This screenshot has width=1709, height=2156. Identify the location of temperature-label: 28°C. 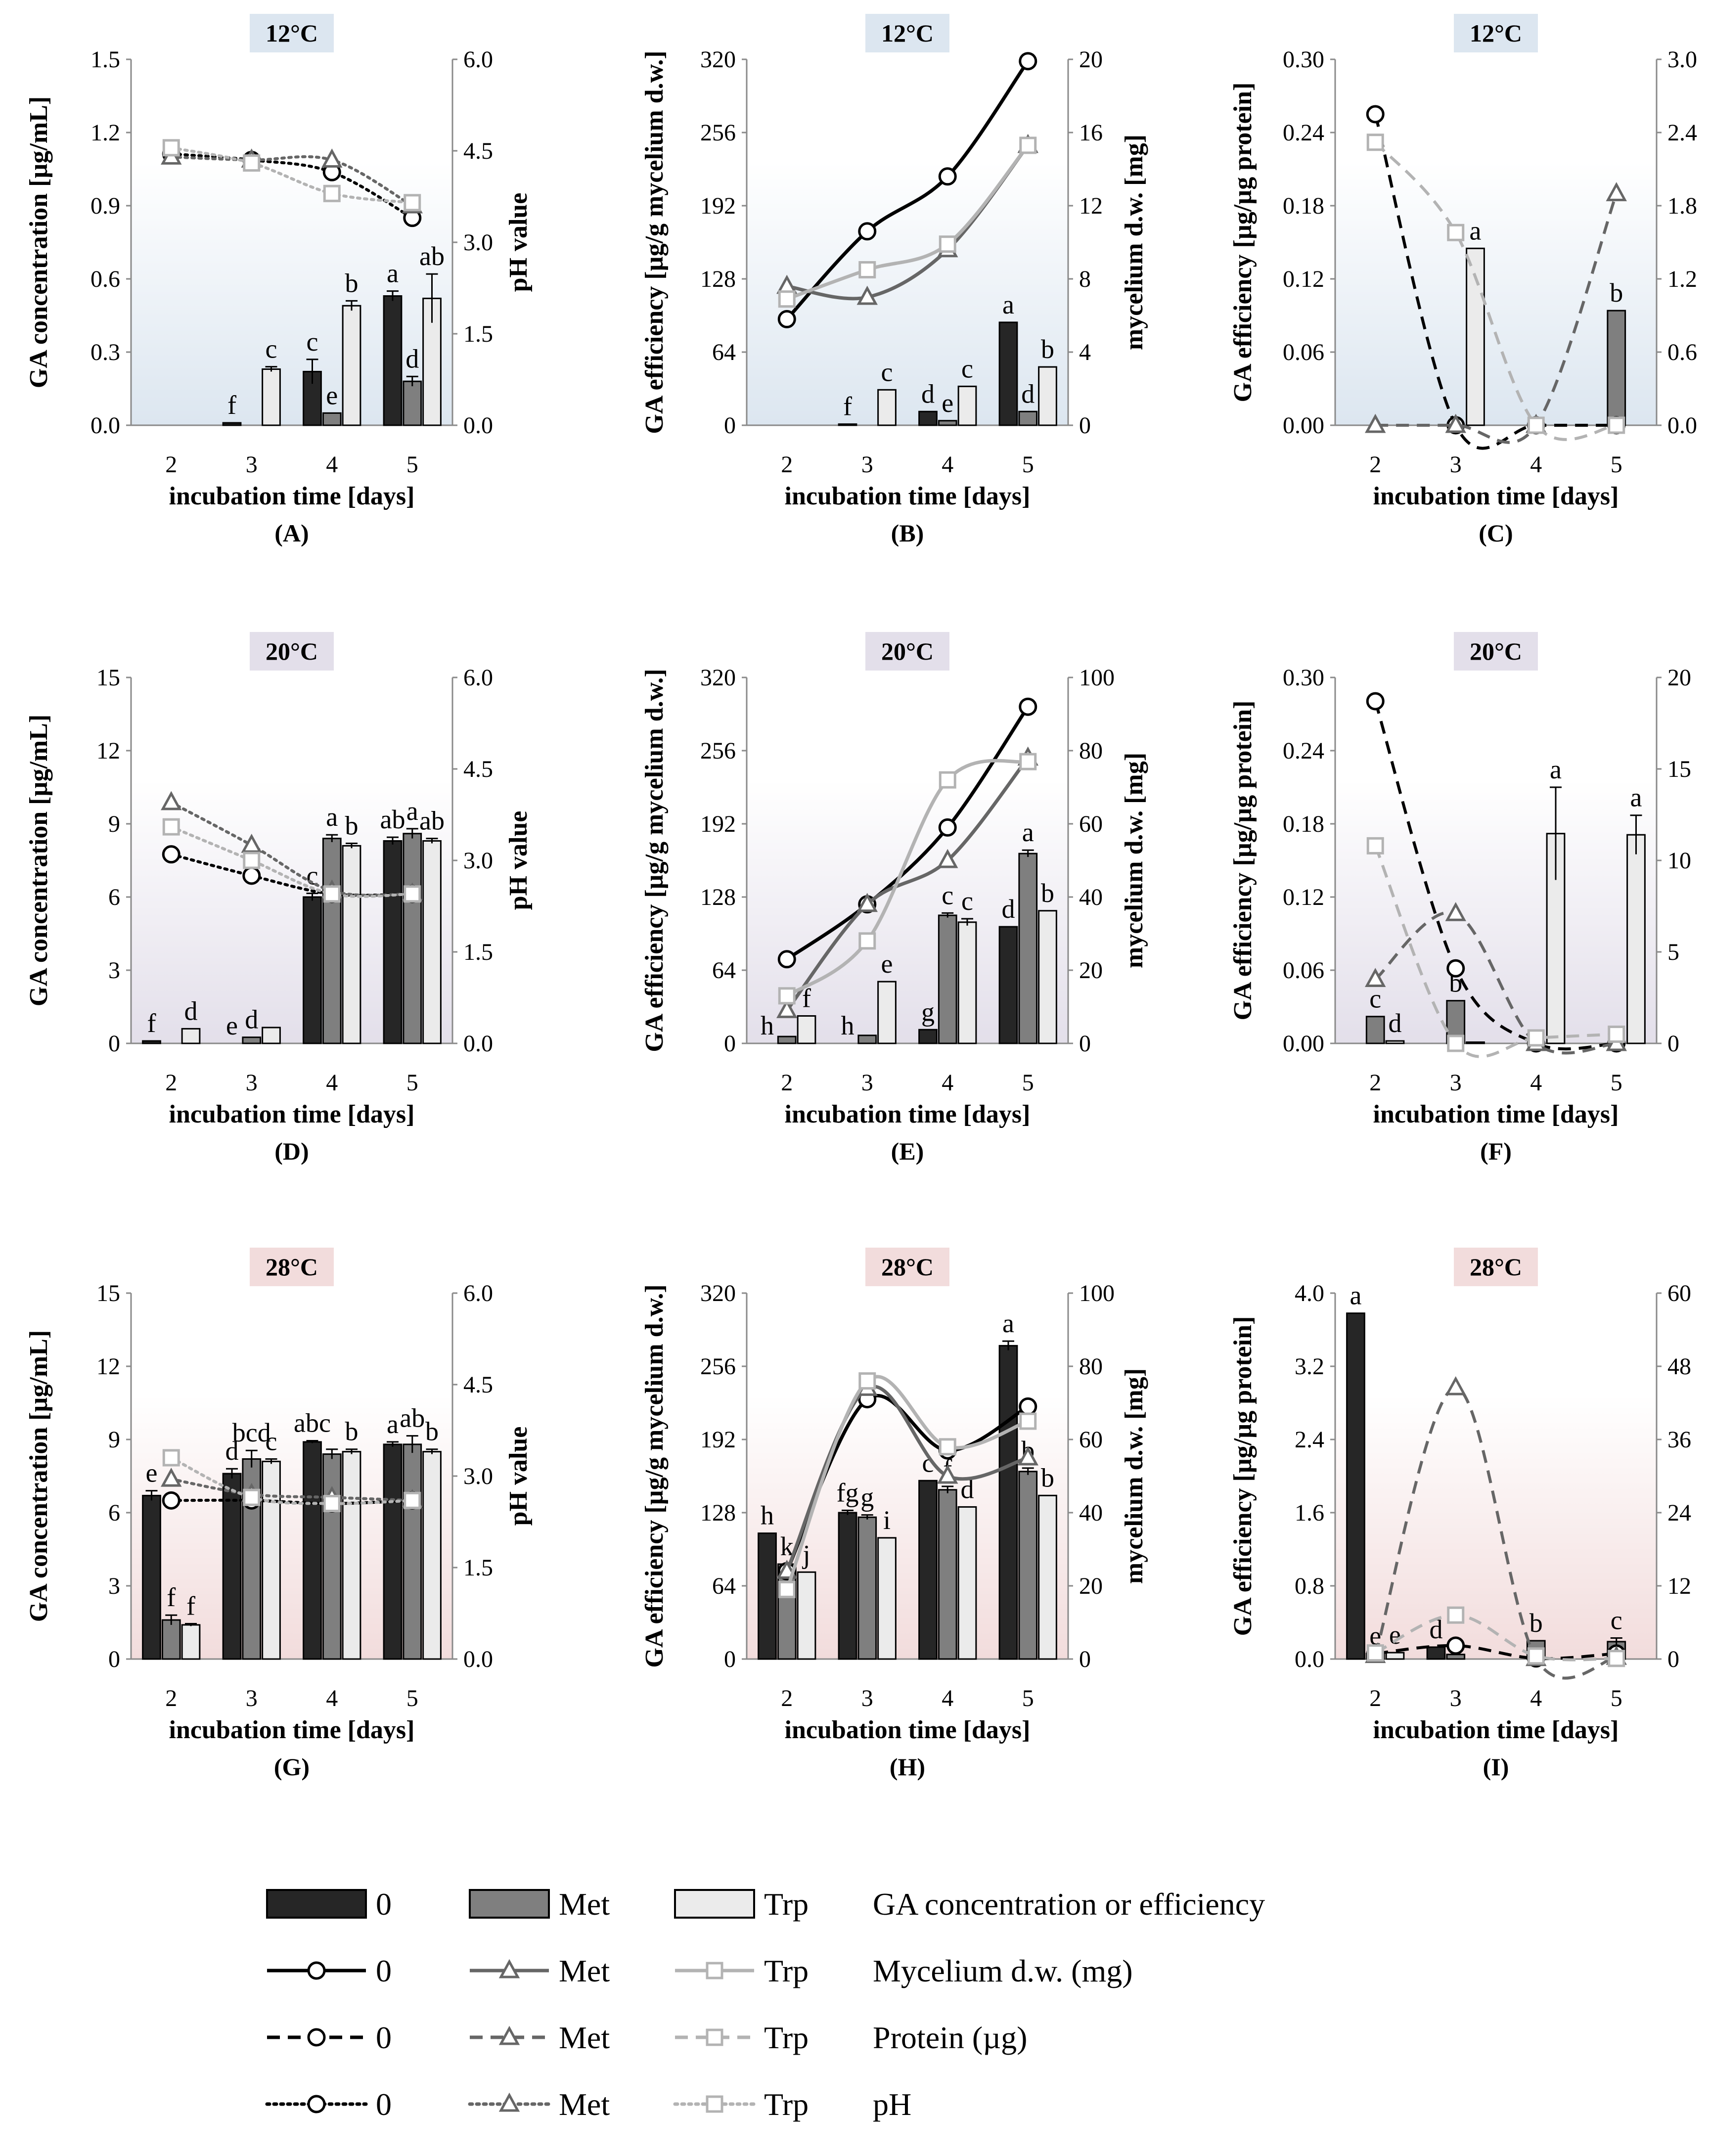
(292, 1267).